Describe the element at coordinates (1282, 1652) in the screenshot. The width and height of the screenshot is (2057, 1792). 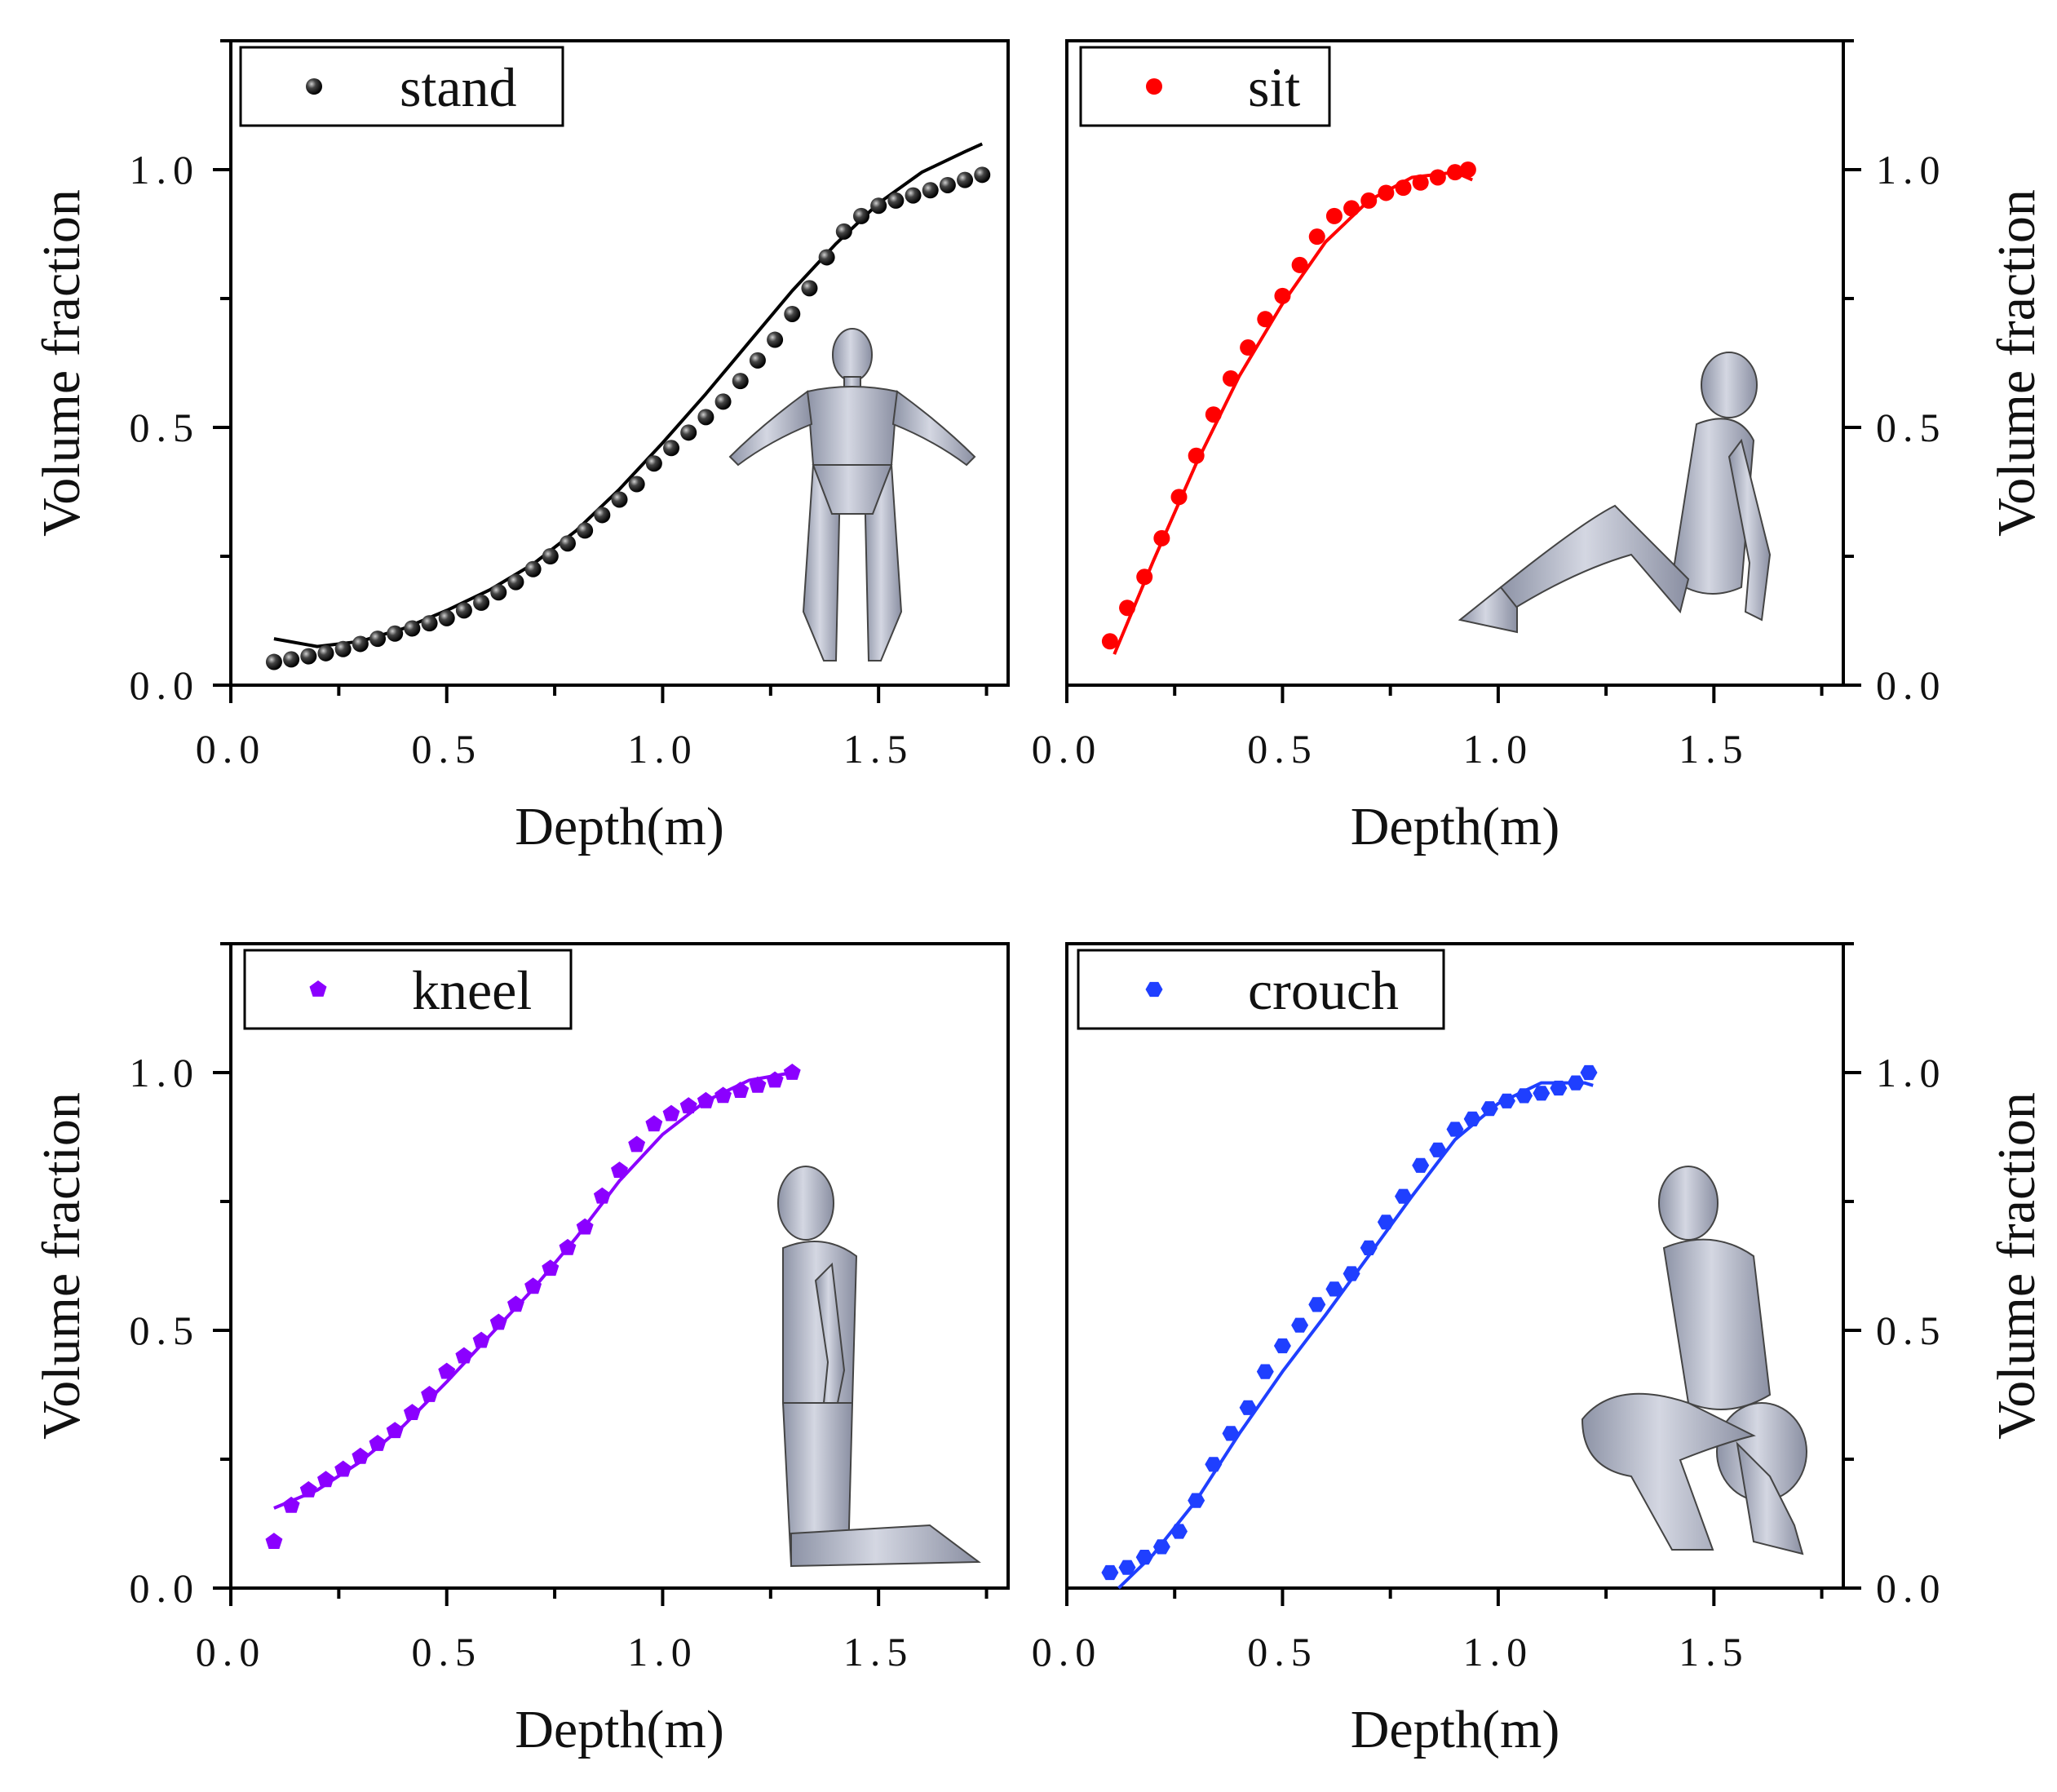
I see `crouch-x-tick-label: 0.5` at that location.